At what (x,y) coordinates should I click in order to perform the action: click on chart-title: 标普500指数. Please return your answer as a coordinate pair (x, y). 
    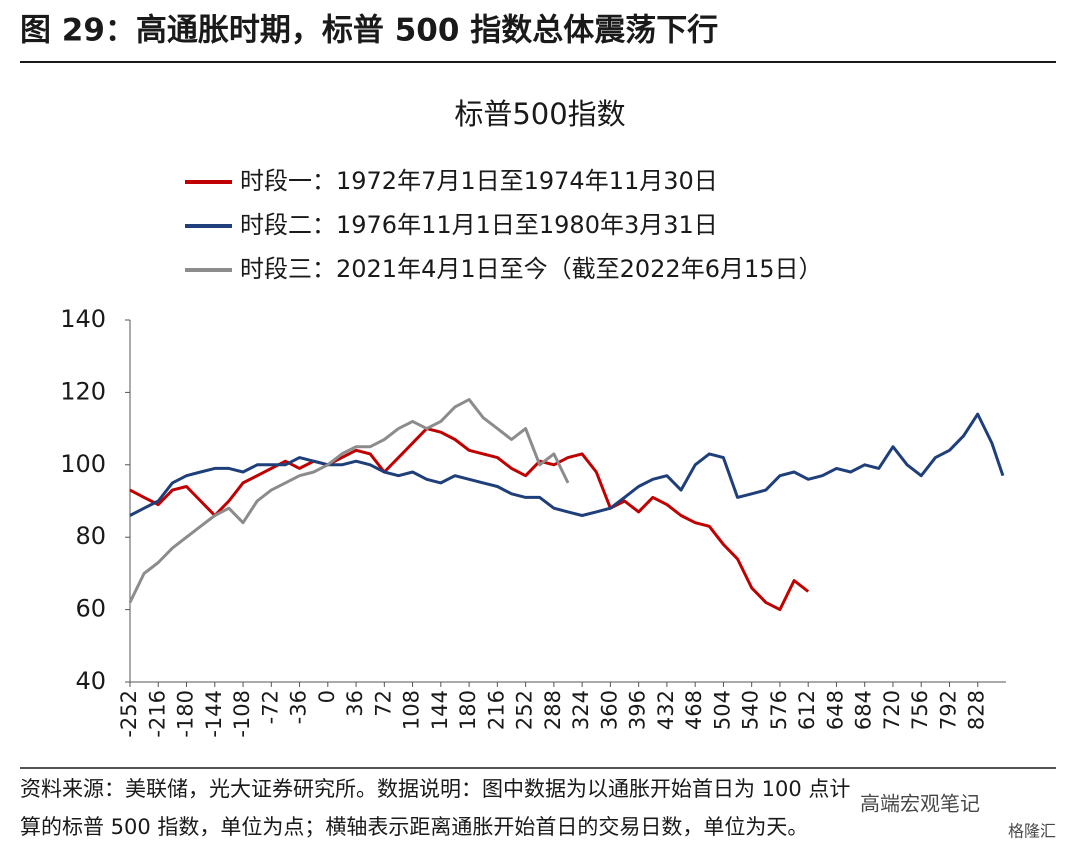
    Looking at the image, I should click on (539, 114).